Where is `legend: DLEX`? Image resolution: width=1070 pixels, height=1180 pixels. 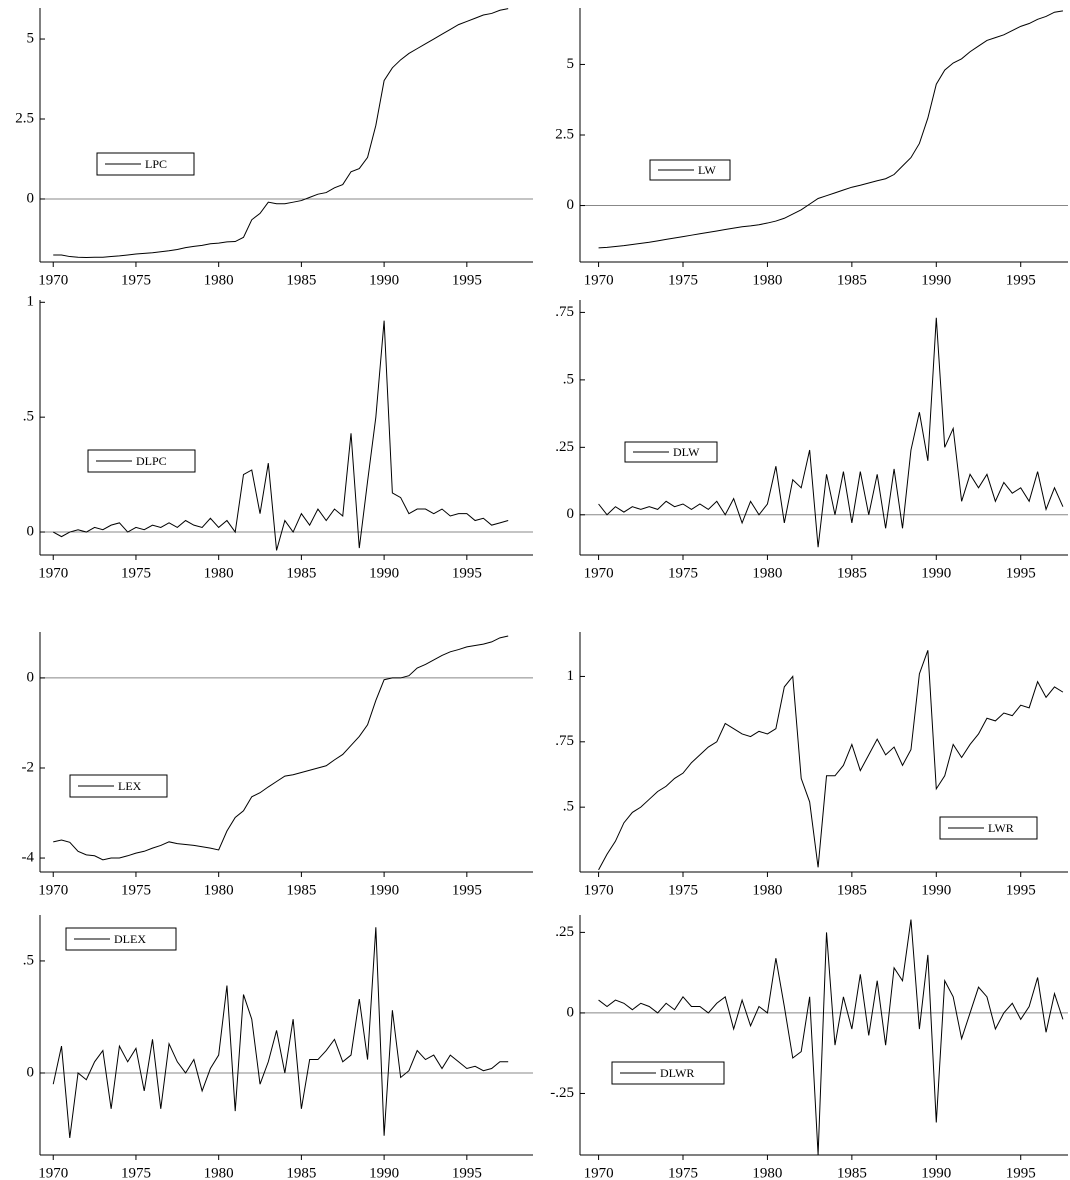 legend: DLEX is located at coordinates (121, 939).